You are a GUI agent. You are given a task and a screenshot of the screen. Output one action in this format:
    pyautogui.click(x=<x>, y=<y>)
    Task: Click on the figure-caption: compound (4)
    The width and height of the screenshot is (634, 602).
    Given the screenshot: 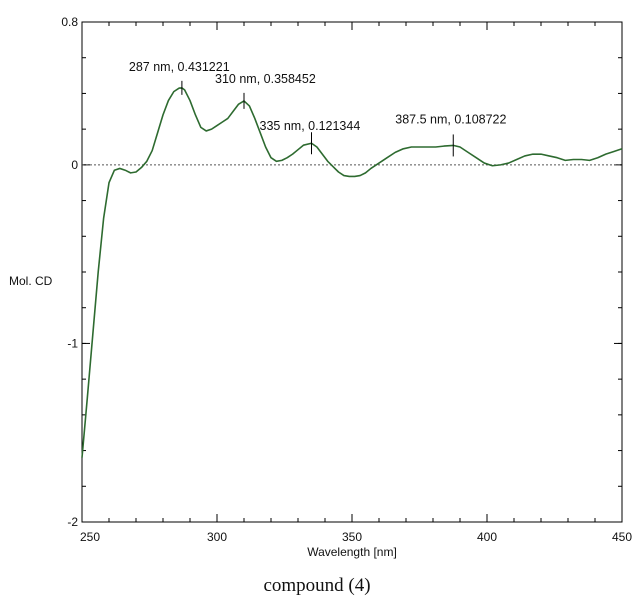 What is the action you would take?
    pyautogui.click(x=317, y=585)
    